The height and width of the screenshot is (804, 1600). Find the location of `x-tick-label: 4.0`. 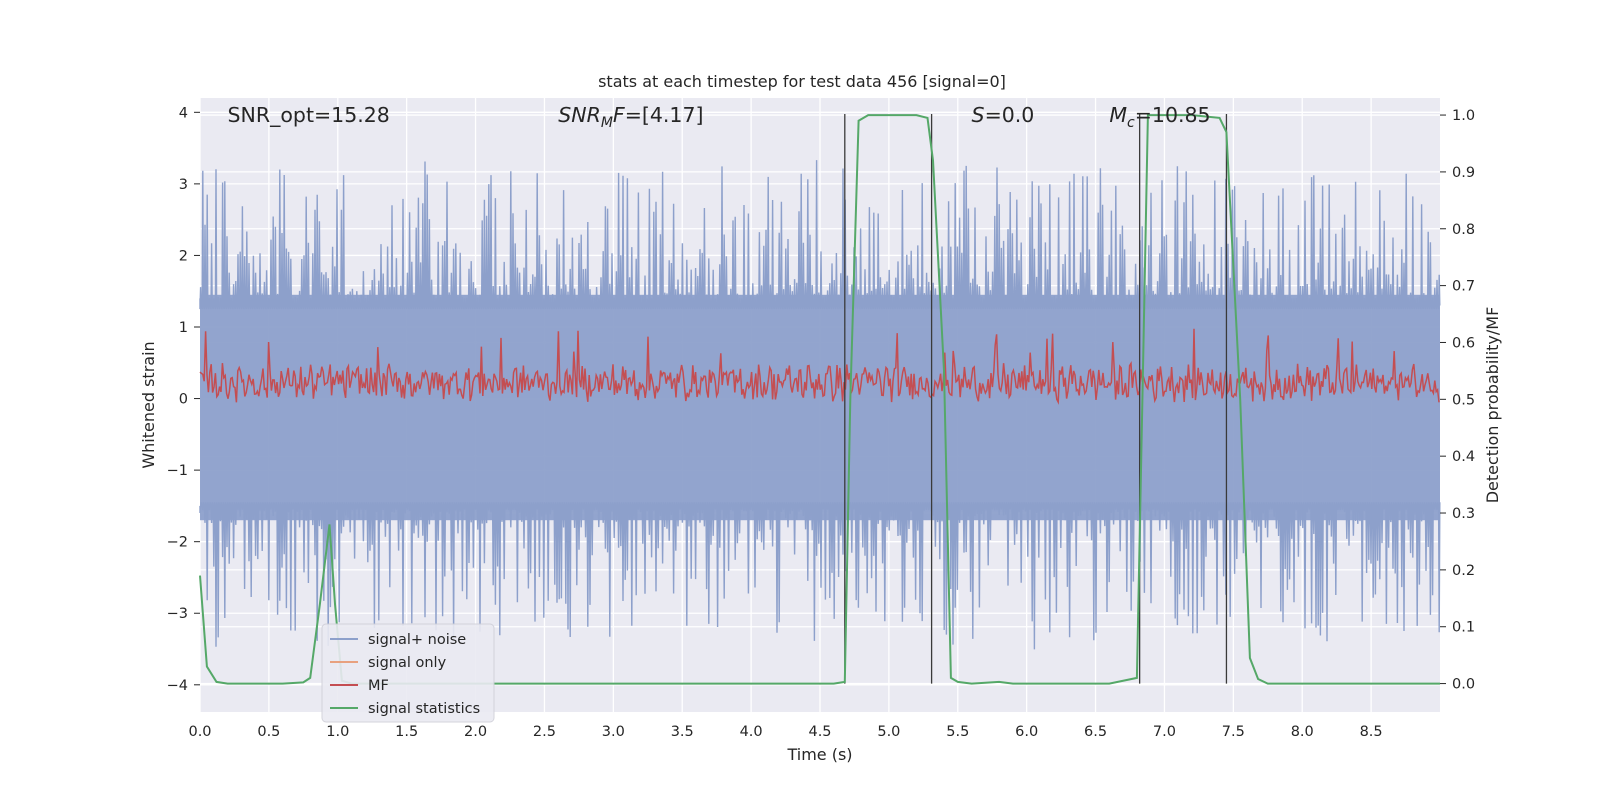

x-tick-label: 4.0 is located at coordinates (751, 732).